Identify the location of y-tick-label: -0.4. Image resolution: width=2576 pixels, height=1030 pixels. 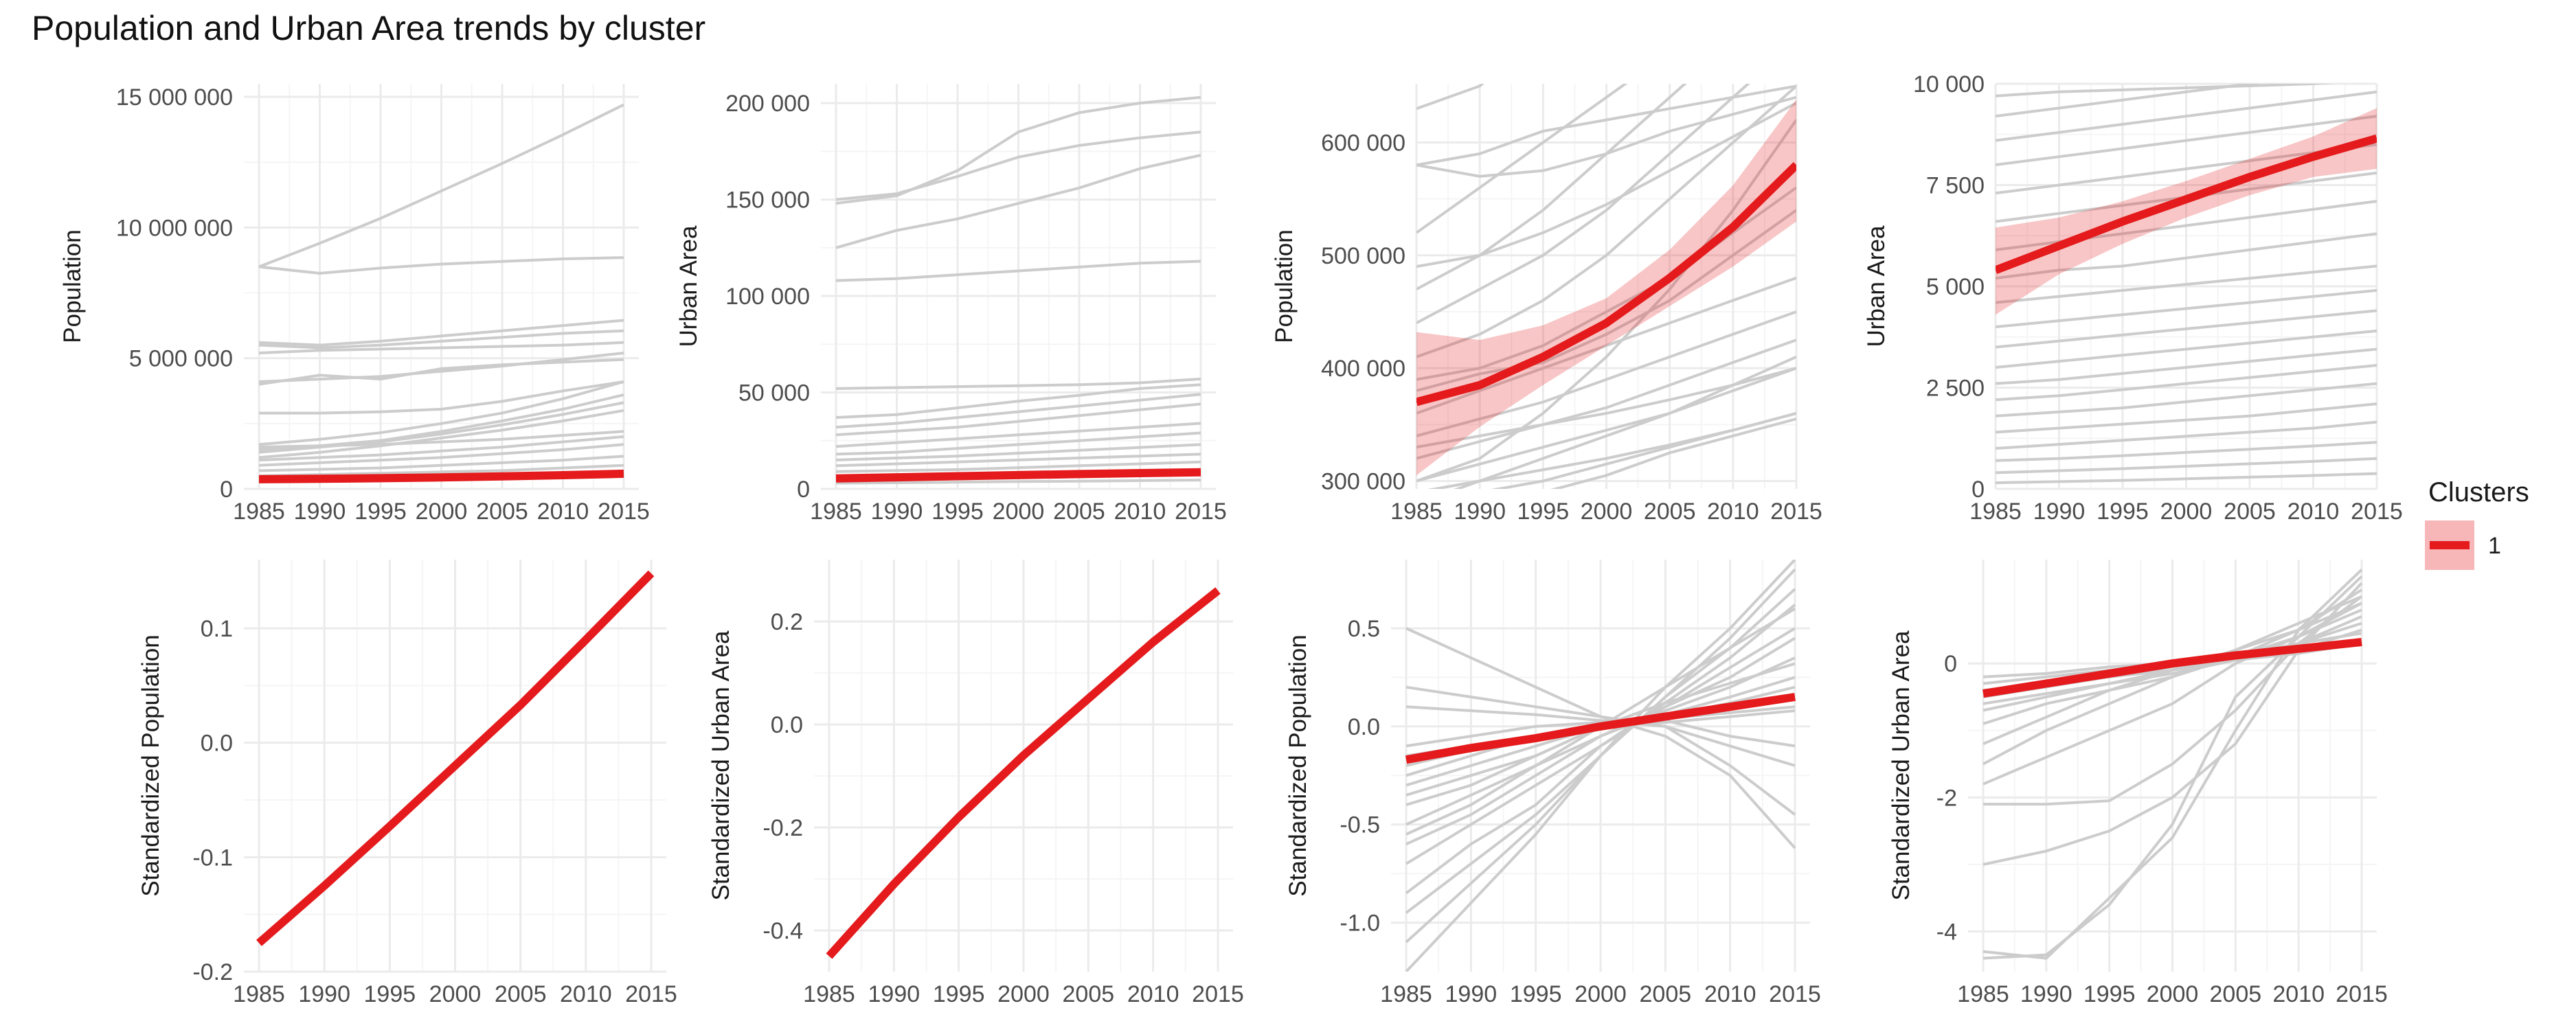
(782, 931).